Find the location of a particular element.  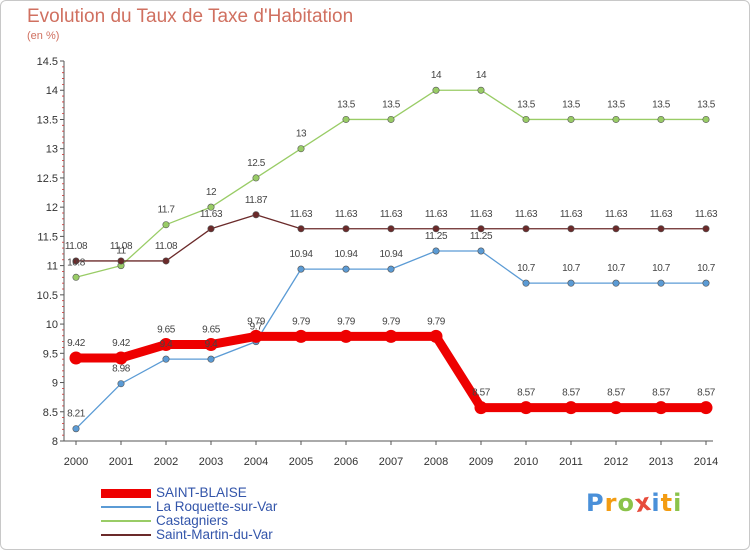

logo-letter: t is located at coordinates (667, 503).